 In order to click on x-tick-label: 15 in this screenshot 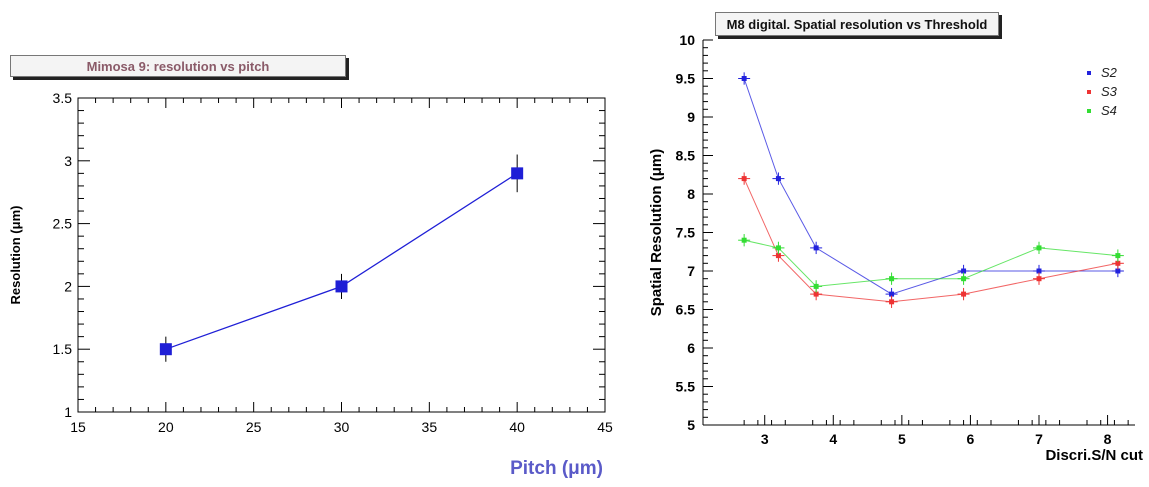, I will do `click(78, 427)`.